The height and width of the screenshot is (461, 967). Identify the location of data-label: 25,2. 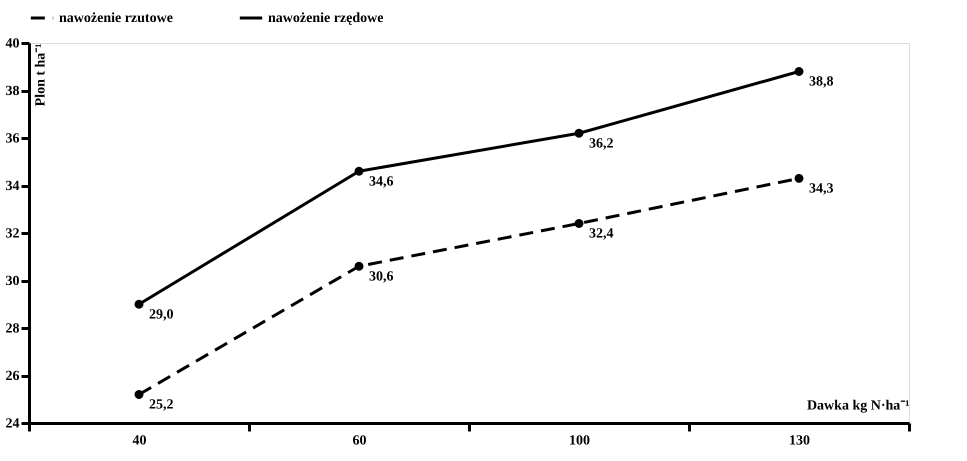
(161, 405).